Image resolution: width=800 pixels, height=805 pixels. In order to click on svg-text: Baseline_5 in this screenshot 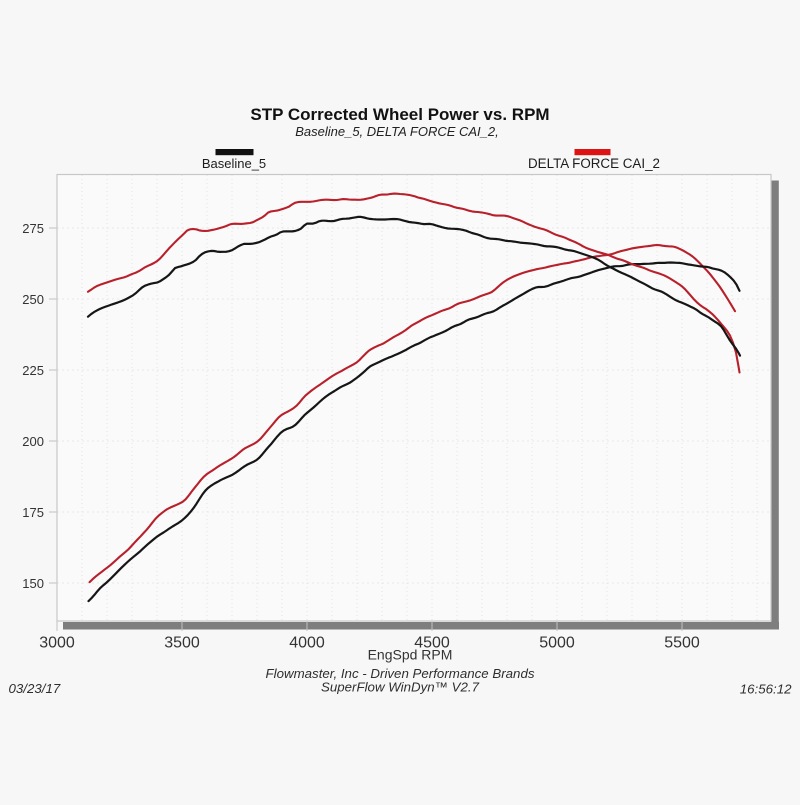, I will do `click(234, 163)`.